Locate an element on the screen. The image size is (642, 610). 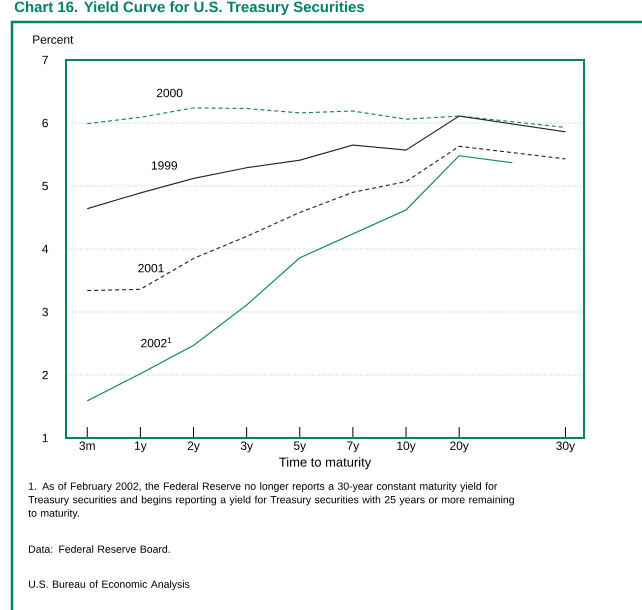
series-label: 1999 is located at coordinates (165, 165).